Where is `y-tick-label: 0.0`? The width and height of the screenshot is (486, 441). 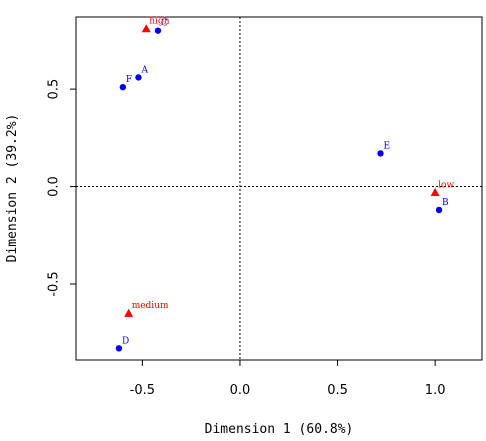 y-tick-label: 0.0 is located at coordinates (54, 186).